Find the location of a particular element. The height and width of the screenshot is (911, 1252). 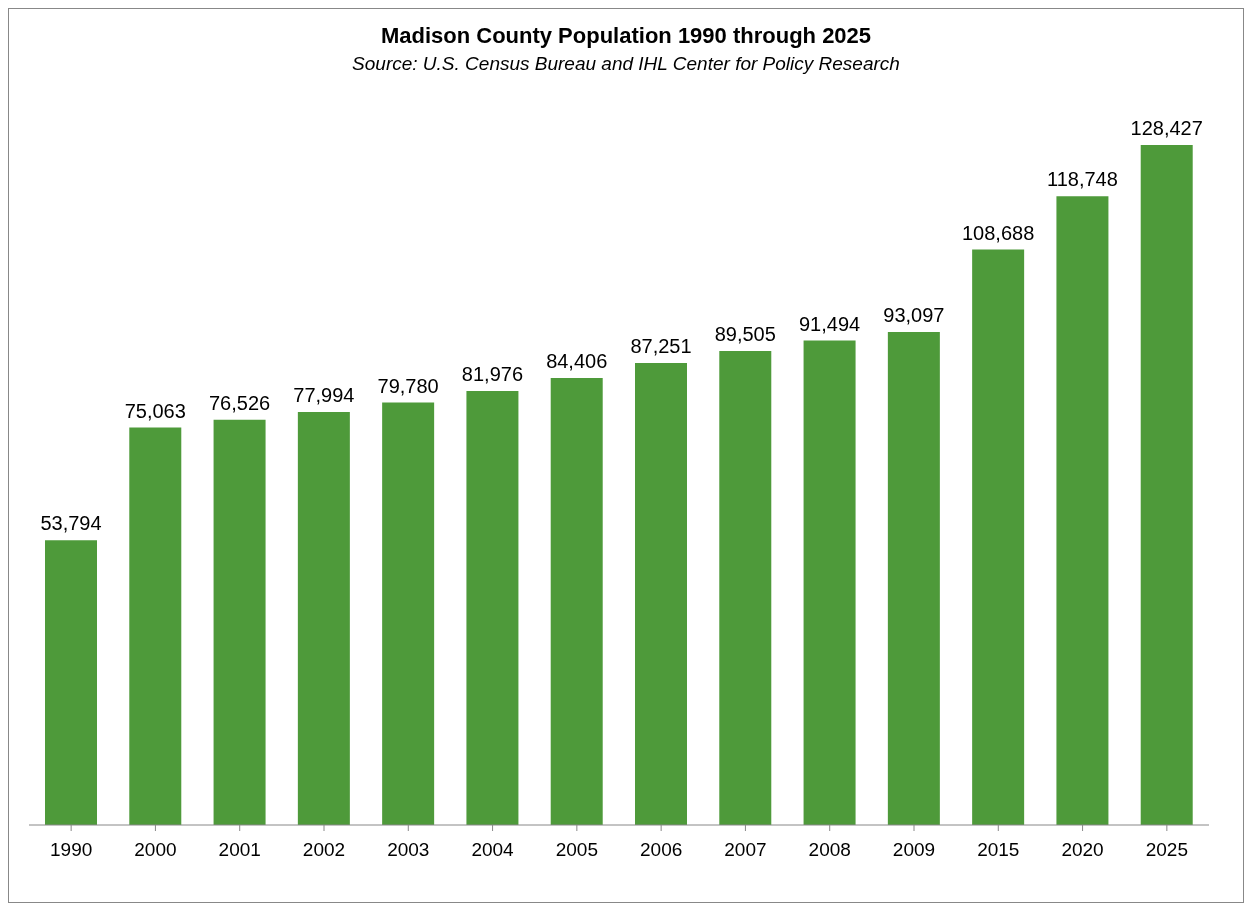

chart-title: Madison County Population 1990 through 2025 is located at coordinates (626, 36).